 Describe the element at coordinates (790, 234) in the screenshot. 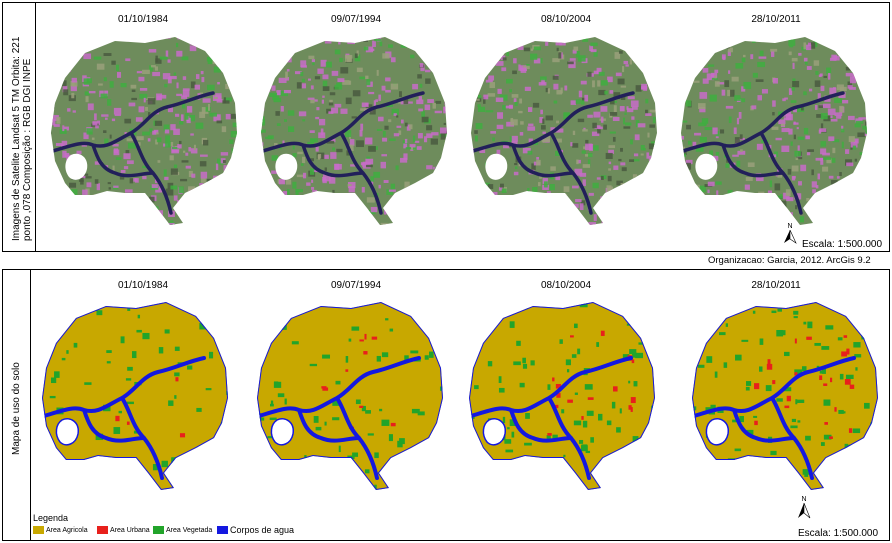

I see `north-arrow-icon: N` at that location.